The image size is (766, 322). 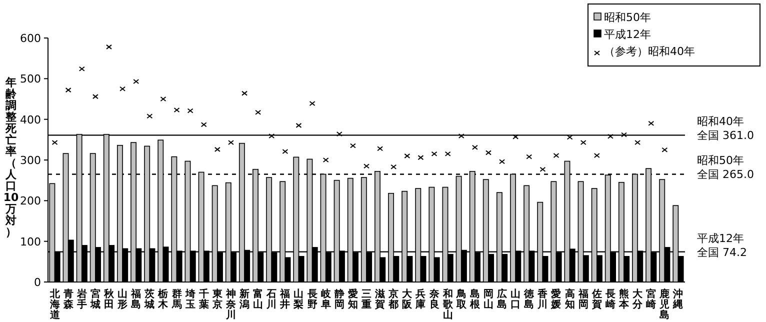 I want to click on x-tick-label: 青森, so click(x=68, y=299).